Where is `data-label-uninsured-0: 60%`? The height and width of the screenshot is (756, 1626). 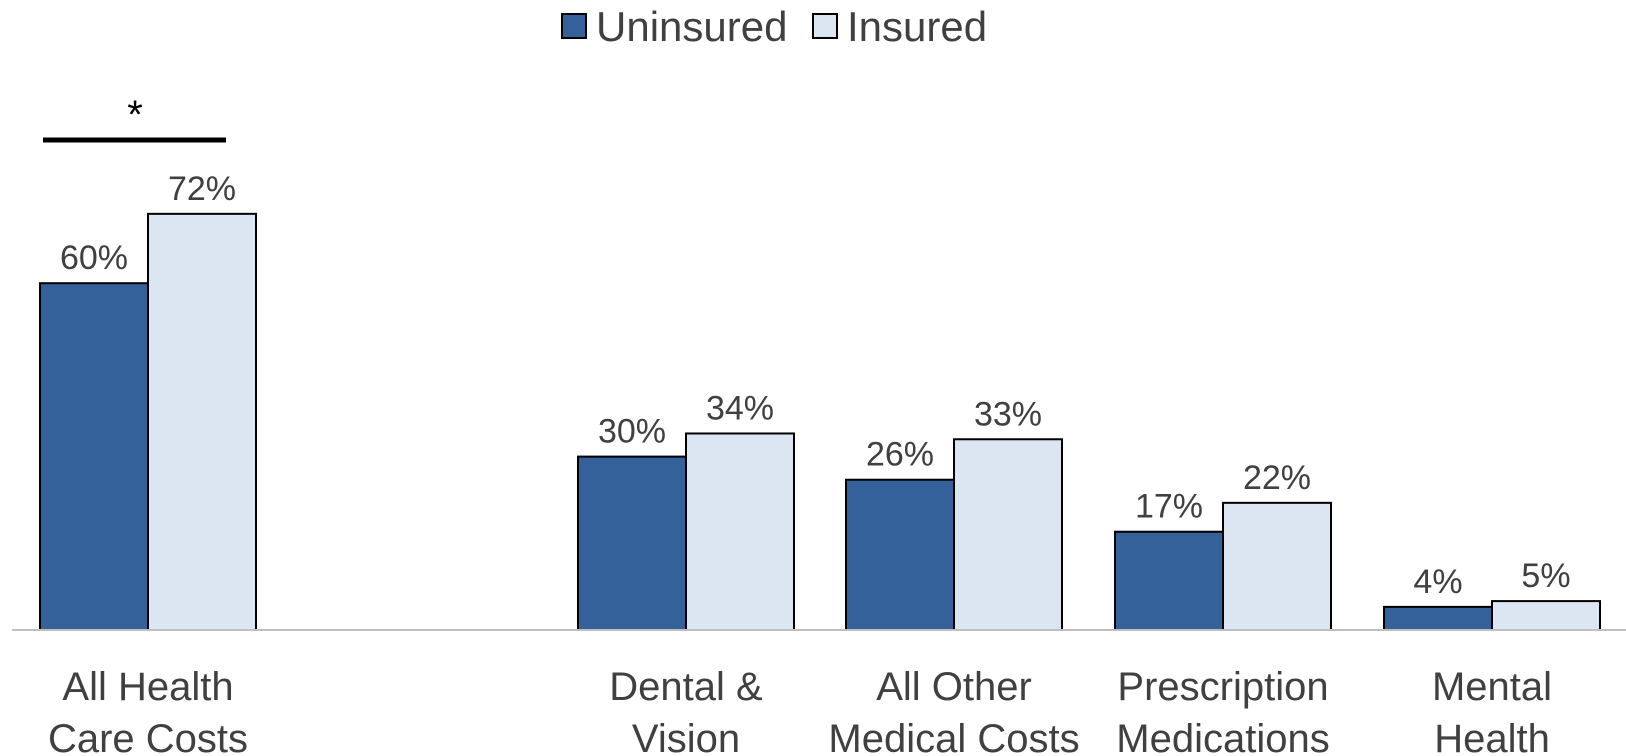 data-label-uninsured-0: 60% is located at coordinates (94, 258).